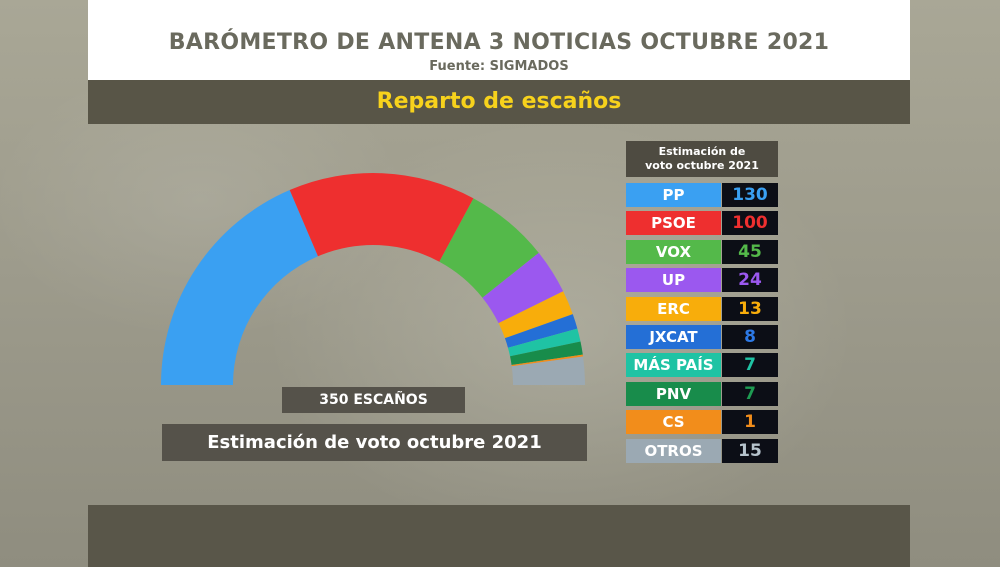  I want to click on legend-row: OTROS 15, so click(702, 451).